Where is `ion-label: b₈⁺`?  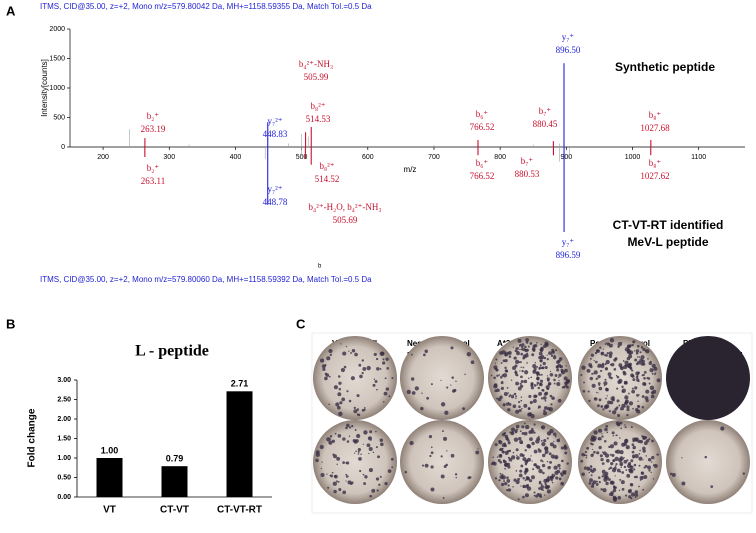
ion-label: b₈⁺ is located at coordinates (655, 115).